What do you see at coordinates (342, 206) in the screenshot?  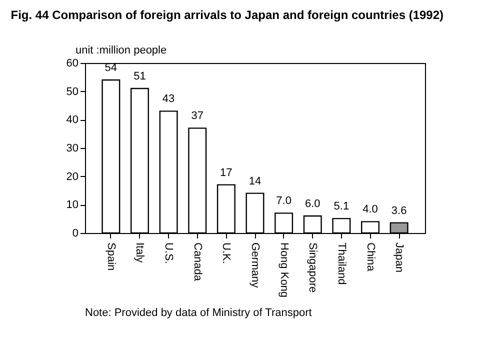 I see `data-label: 5.1` at bounding box center [342, 206].